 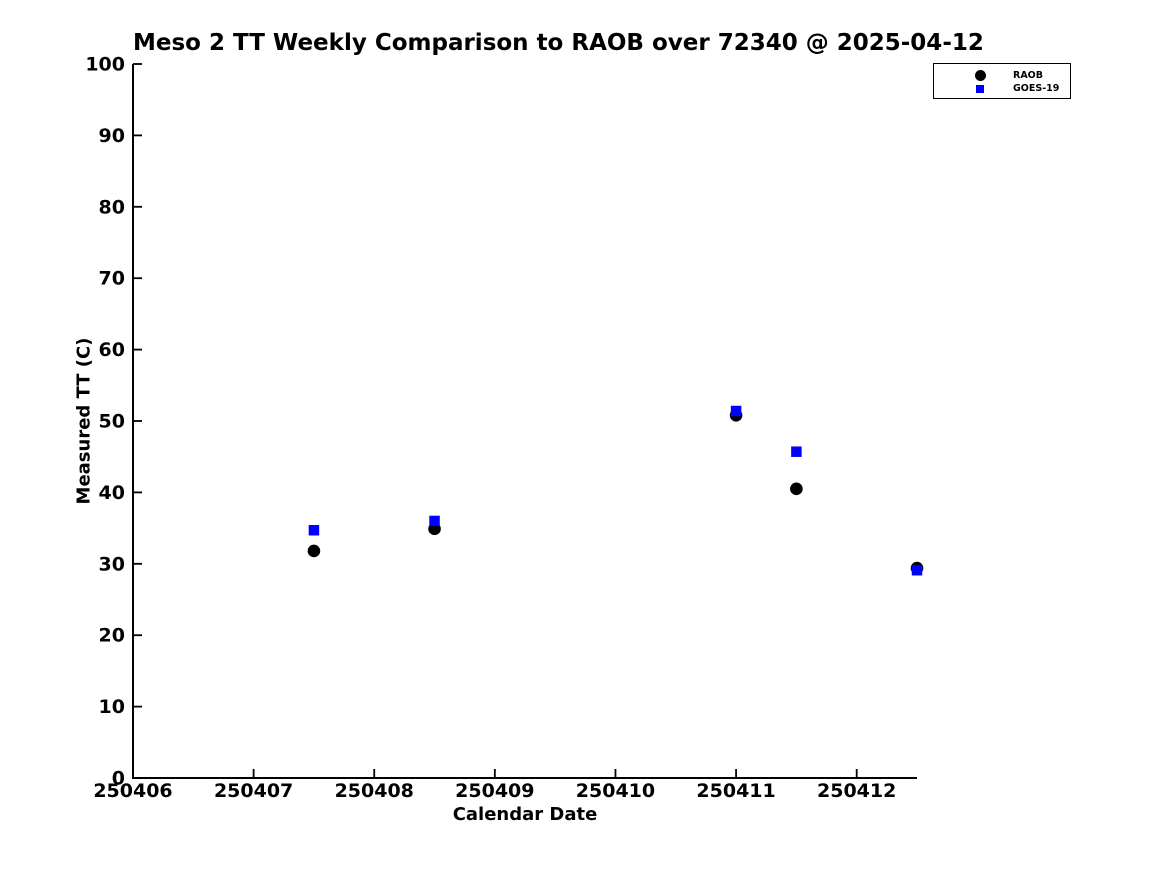 What do you see at coordinates (525, 814) in the screenshot?
I see `x-axis-label: Calendar Date` at bounding box center [525, 814].